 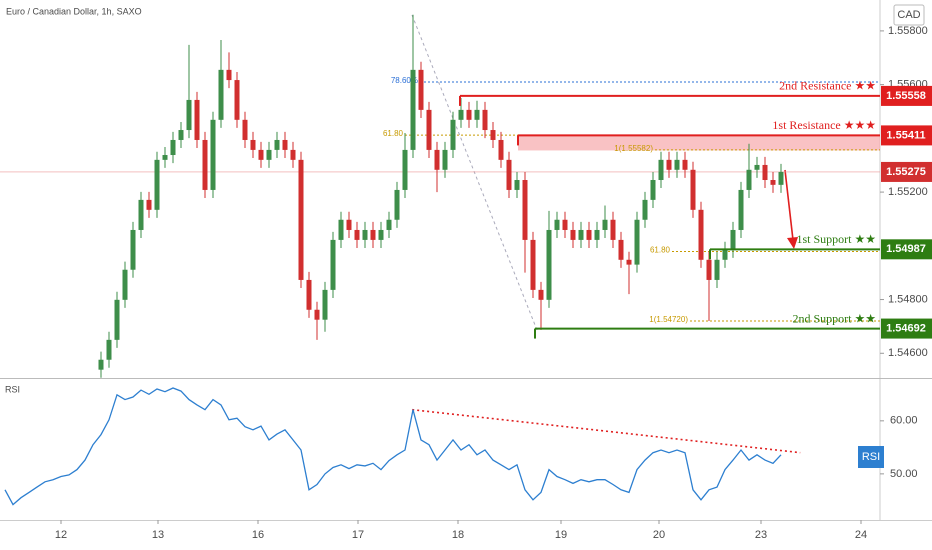 I want to click on last-price-box, so click(x=906, y=171).